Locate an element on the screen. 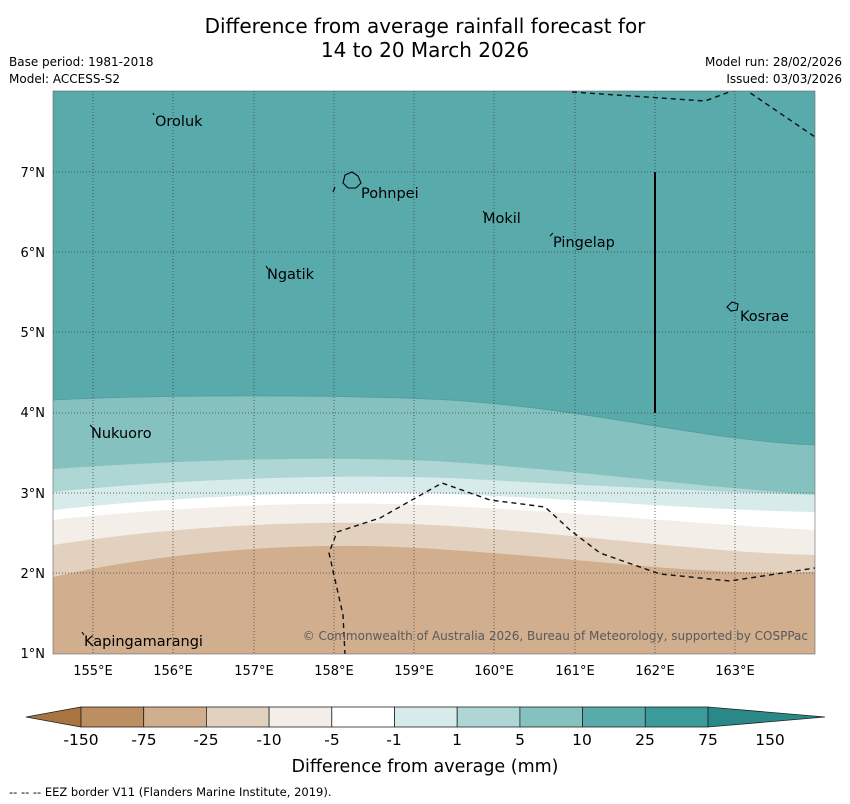 The height and width of the screenshot is (804, 850). colorbar-tick-label: 5 is located at coordinates (520, 740).